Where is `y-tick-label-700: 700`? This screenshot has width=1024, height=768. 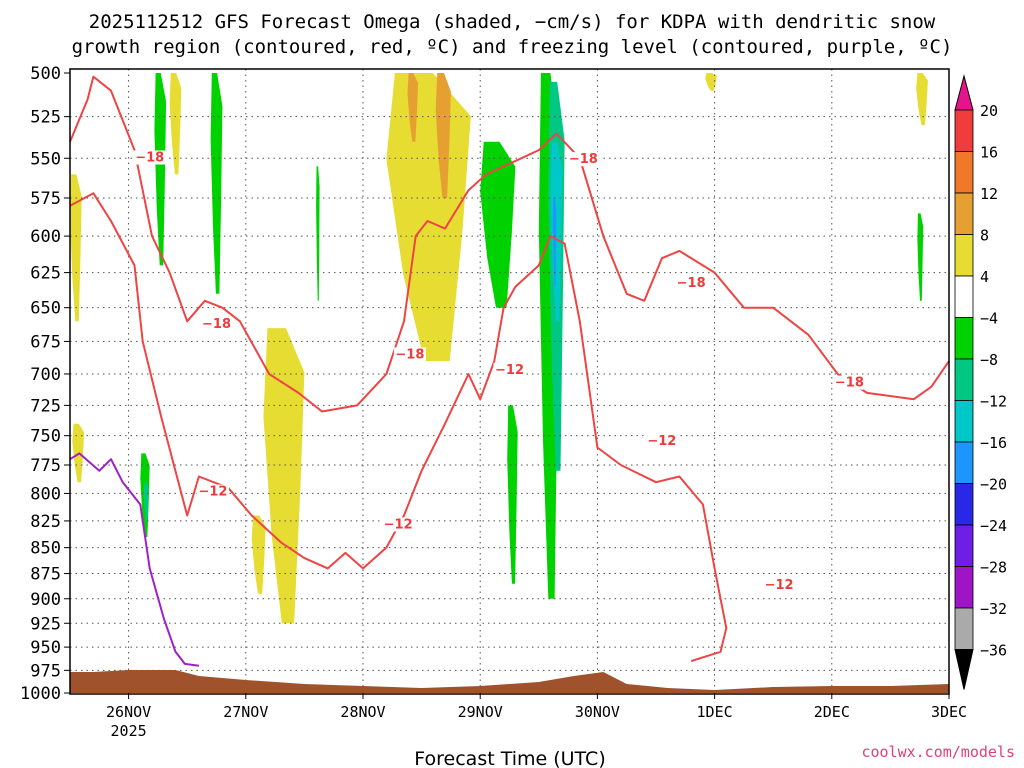 y-tick-label-700: 700 is located at coordinates (45, 375).